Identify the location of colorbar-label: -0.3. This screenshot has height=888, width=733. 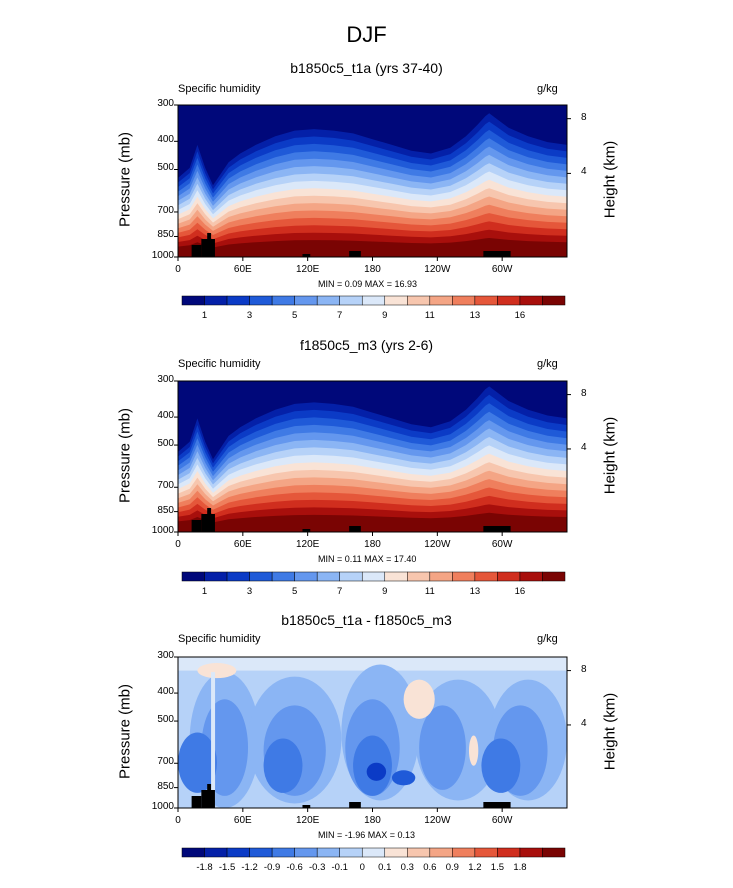
(317, 867).